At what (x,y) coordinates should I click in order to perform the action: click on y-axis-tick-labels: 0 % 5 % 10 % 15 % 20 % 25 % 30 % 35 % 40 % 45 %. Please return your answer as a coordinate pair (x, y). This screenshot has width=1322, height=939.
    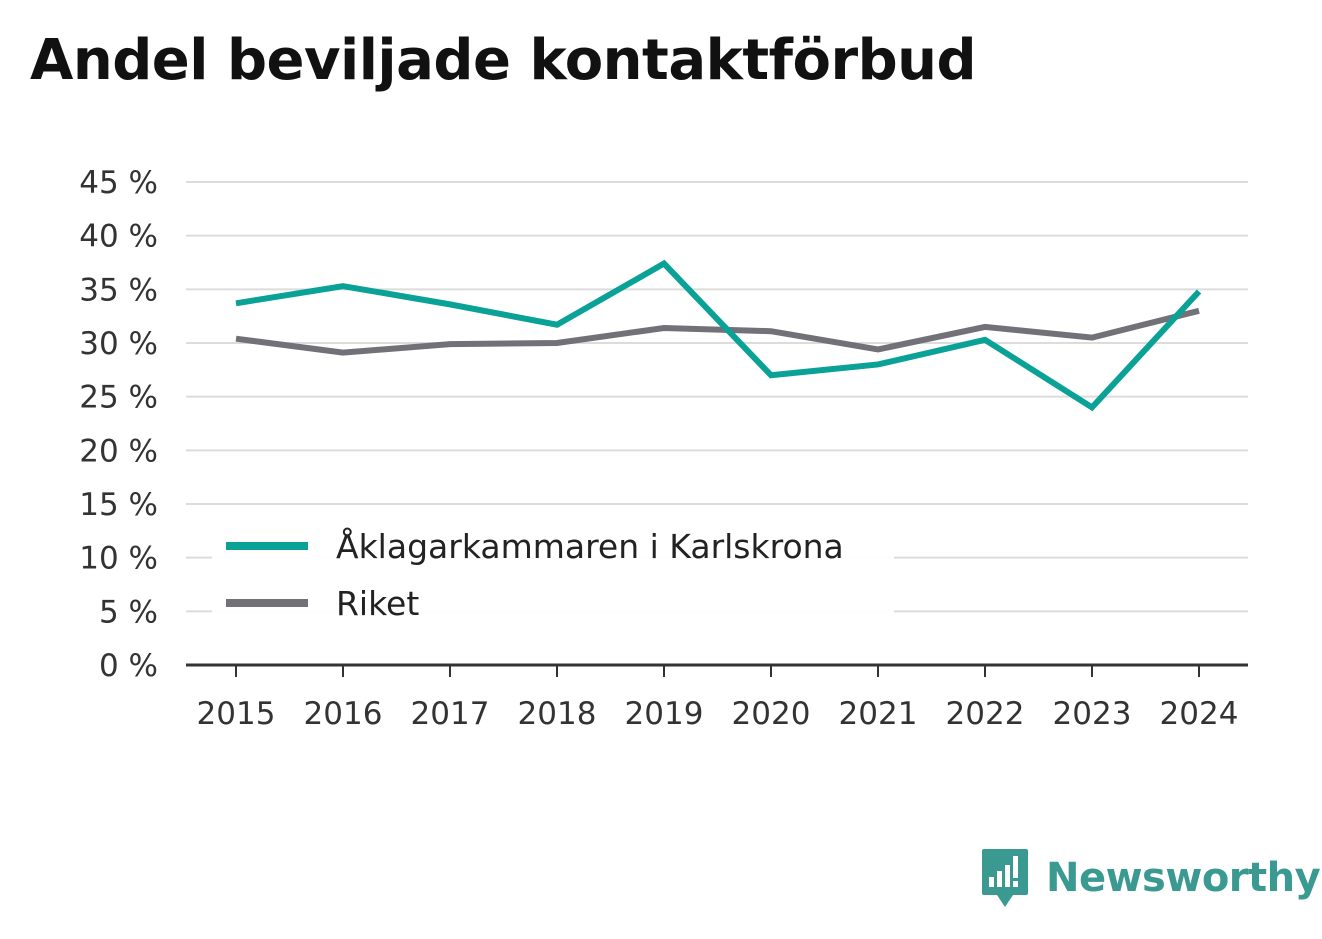
    Looking at the image, I should click on (118, 424).